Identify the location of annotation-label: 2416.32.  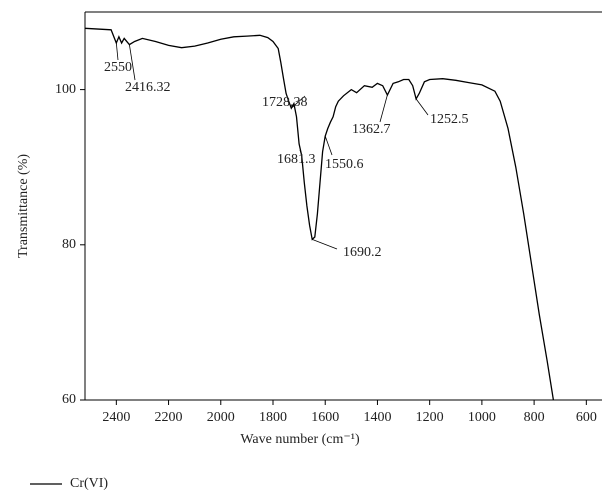
(148, 87).